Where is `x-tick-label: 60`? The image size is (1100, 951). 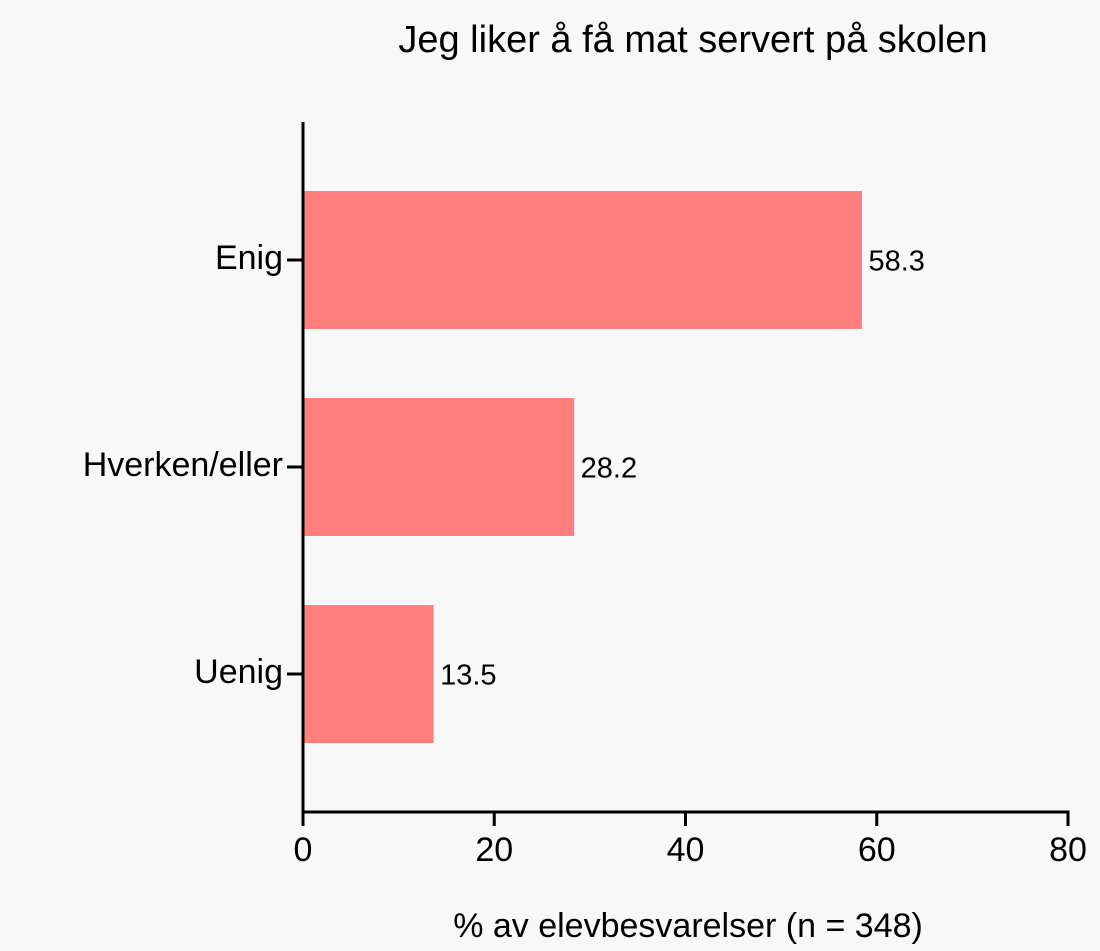
x-tick-label: 60 is located at coordinates (877, 850).